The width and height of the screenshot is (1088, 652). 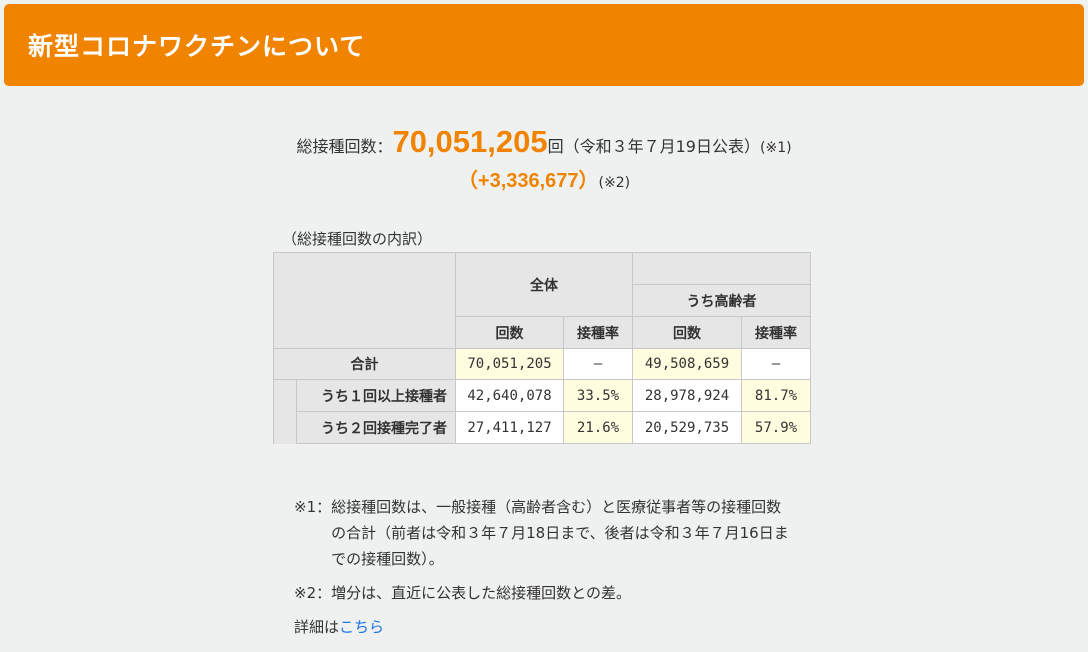 I want to click on footnote-mark: ※2：, so click(x=313, y=593).